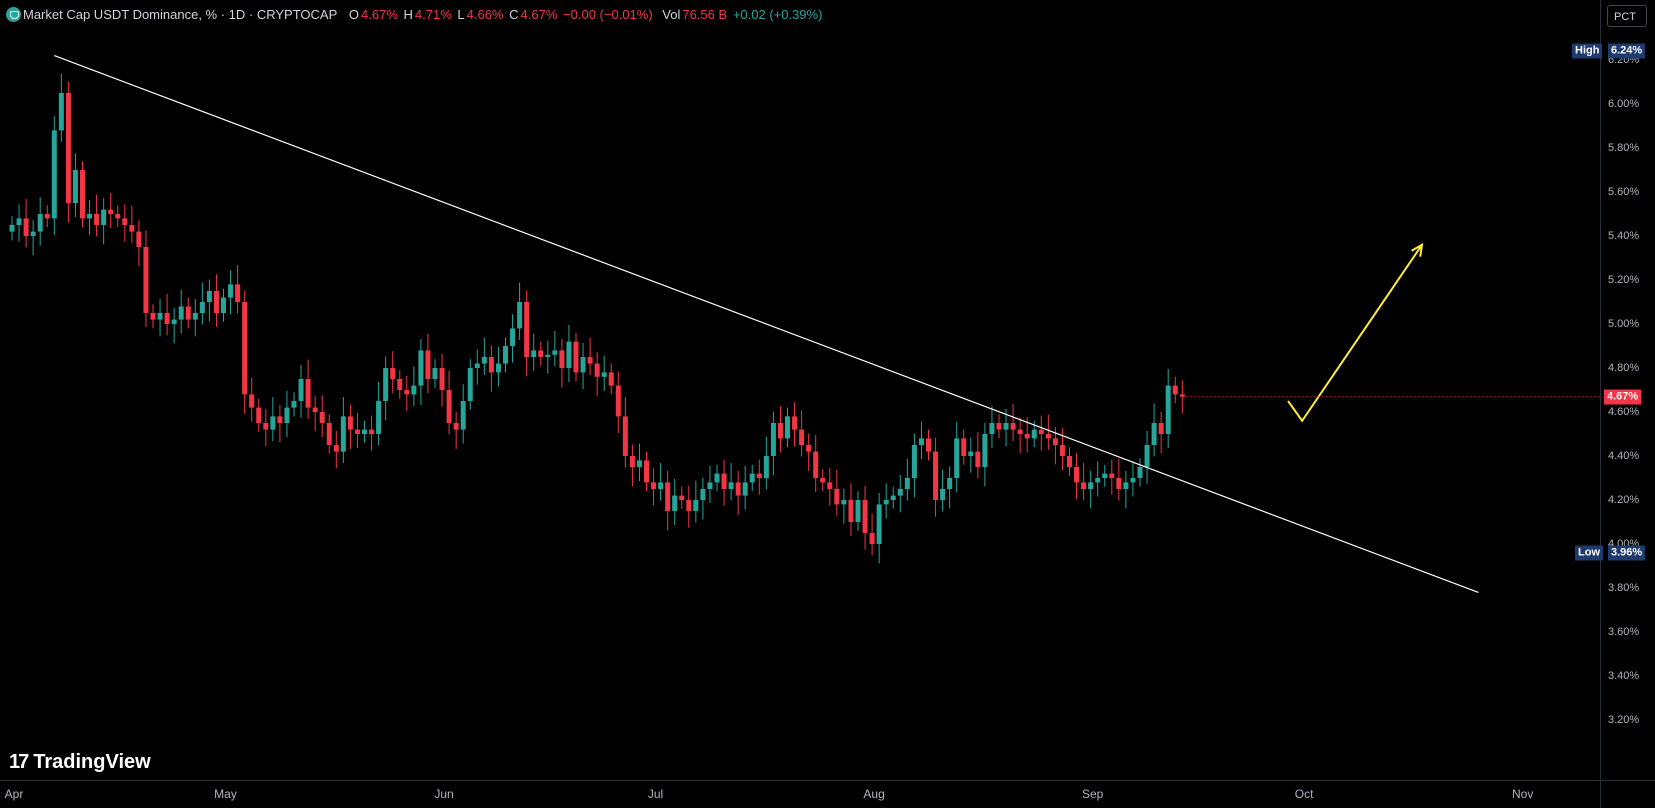  What do you see at coordinates (1627, 16) in the screenshot?
I see `percent-scale-button: PCT` at bounding box center [1627, 16].